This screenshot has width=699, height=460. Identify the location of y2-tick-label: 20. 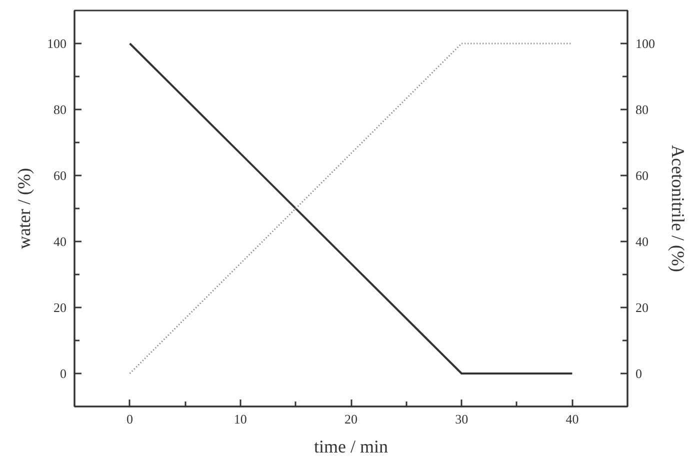
(642, 307).